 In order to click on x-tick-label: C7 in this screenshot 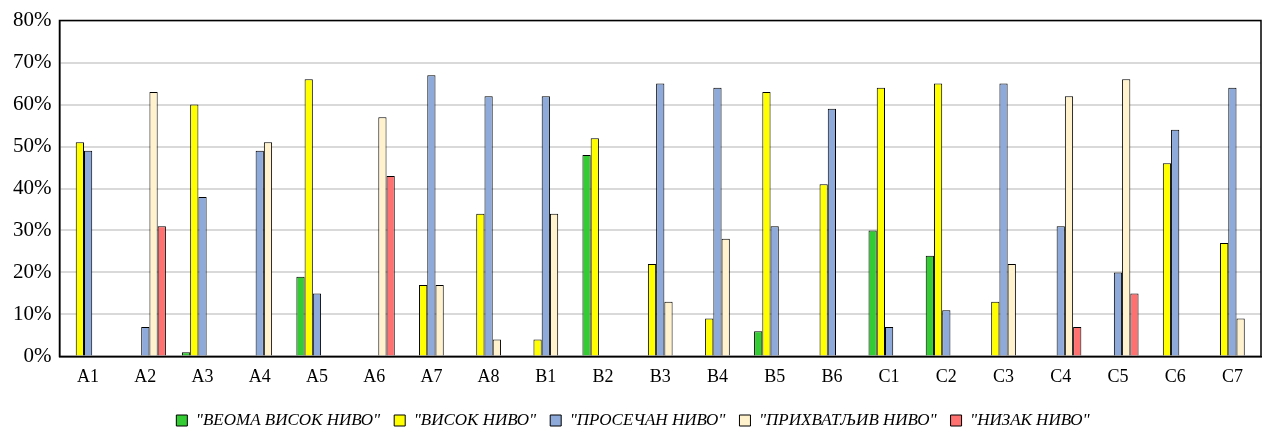, I will do `click(1232, 375)`.